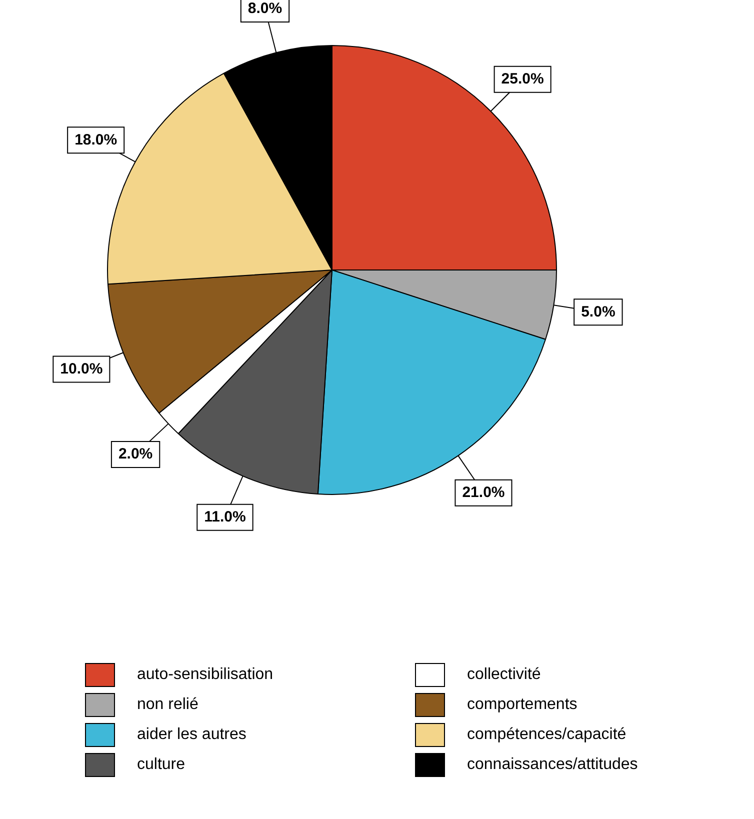 The image size is (754, 819). What do you see at coordinates (504, 675) in the screenshot?
I see `legend-label: collectivité` at bounding box center [504, 675].